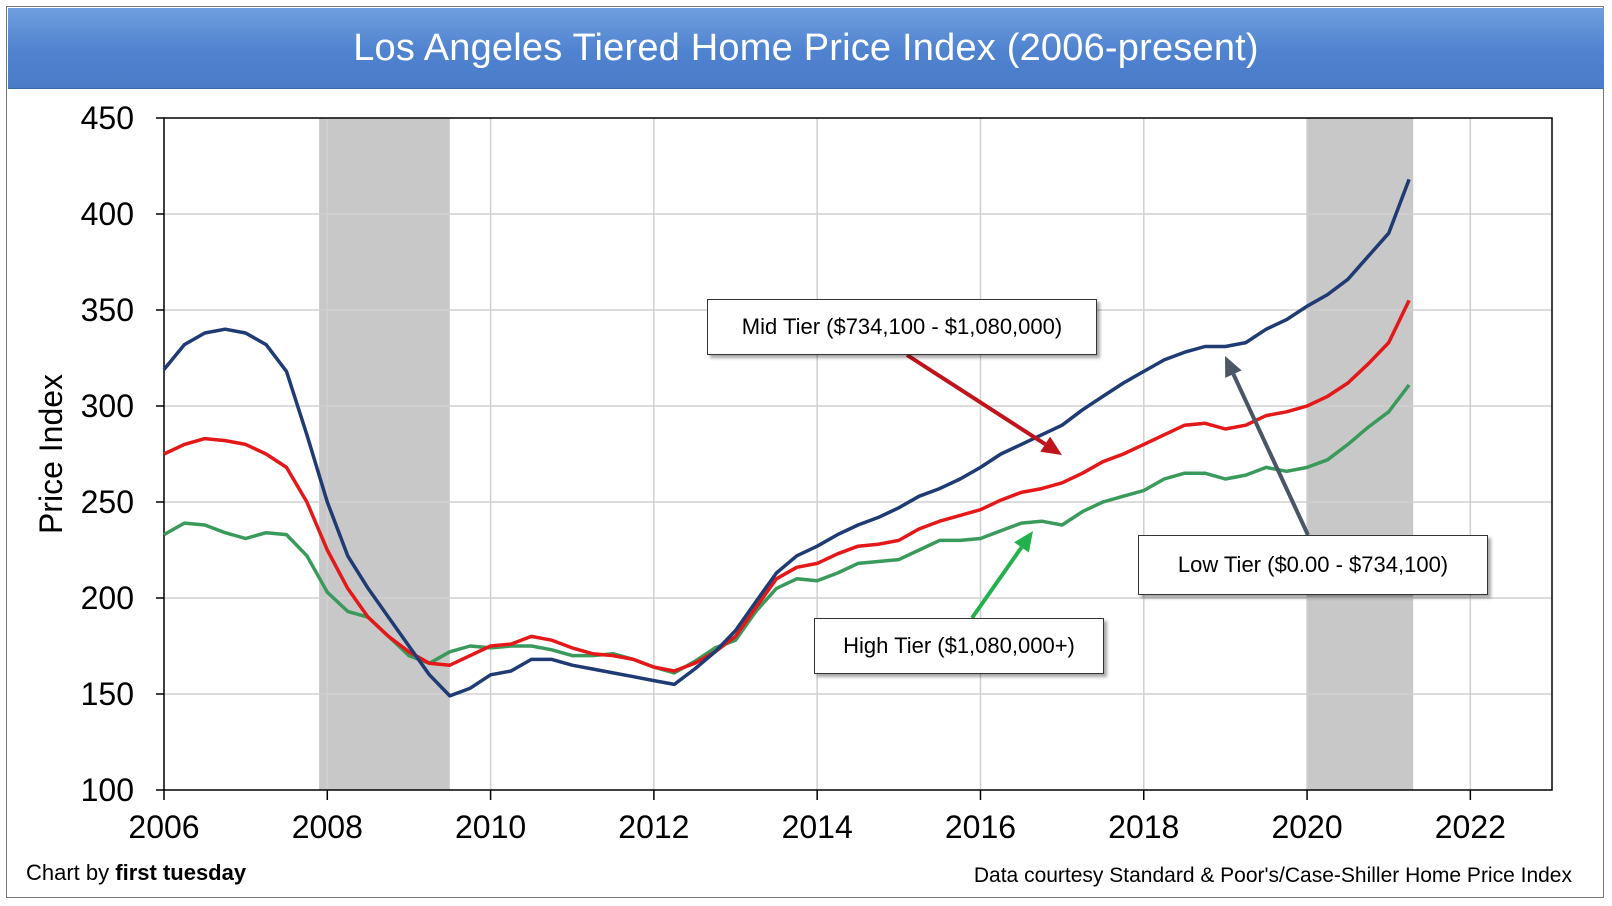 The height and width of the screenshot is (906, 1612). Describe the element at coordinates (997, 583) in the screenshot. I see `arrow-high-tier-shaft` at that location.